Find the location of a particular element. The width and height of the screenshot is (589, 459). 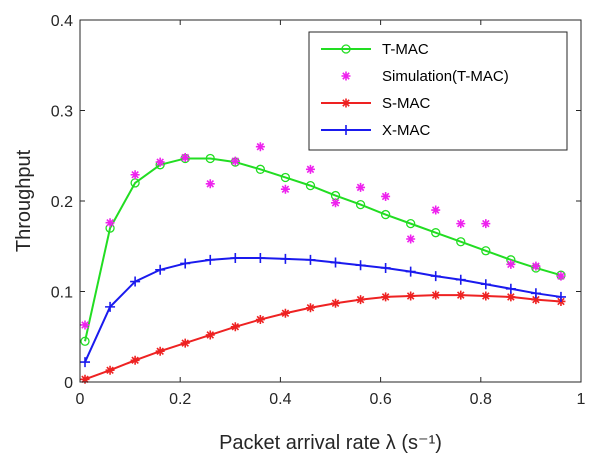

legend-marker-simulation-t-mac is located at coordinates (346, 76).